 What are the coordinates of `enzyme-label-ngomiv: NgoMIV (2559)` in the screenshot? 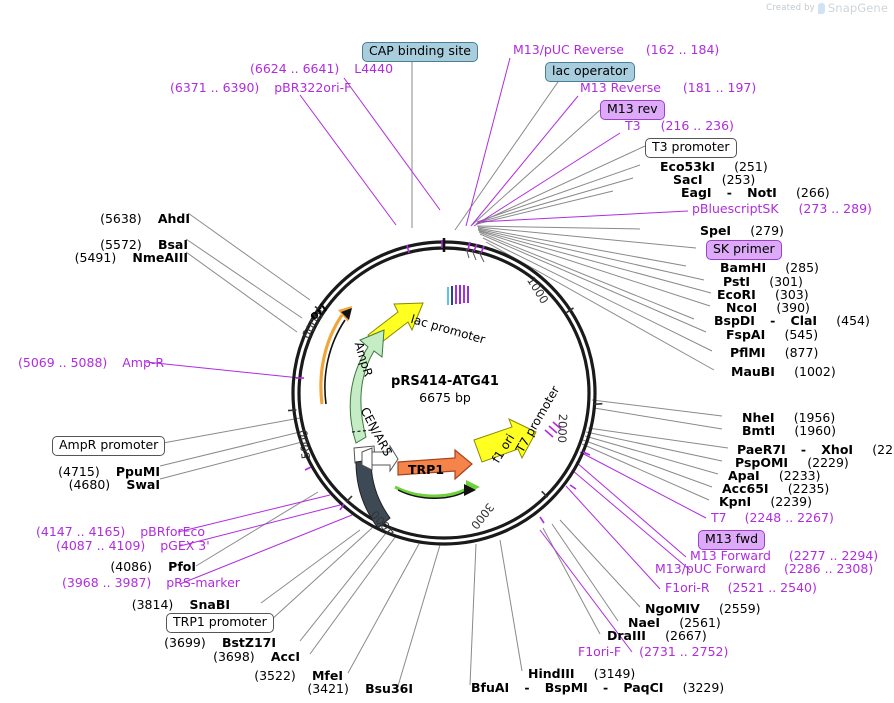 It's located at (703, 608).